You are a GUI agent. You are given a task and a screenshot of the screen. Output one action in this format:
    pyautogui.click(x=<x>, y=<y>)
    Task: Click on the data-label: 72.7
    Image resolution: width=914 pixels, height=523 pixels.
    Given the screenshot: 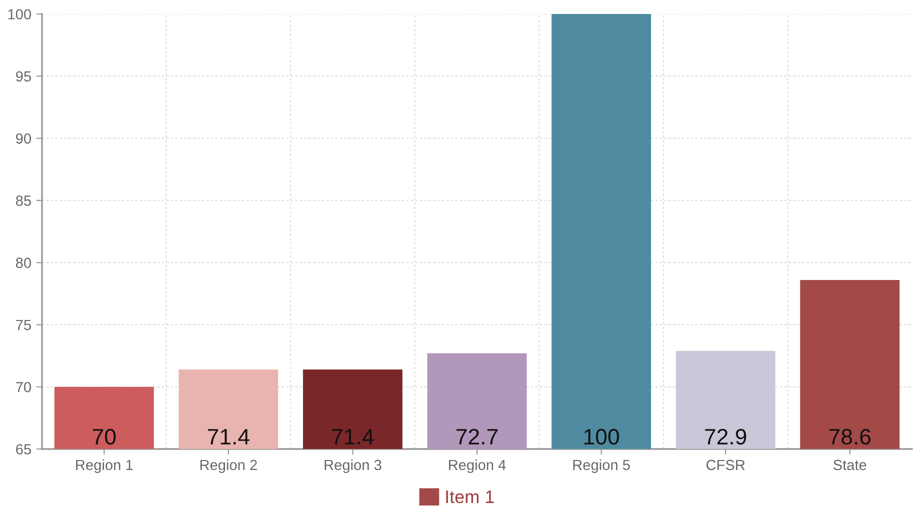 What is the action you would take?
    pyautogui.click(x=477, y=436)
    